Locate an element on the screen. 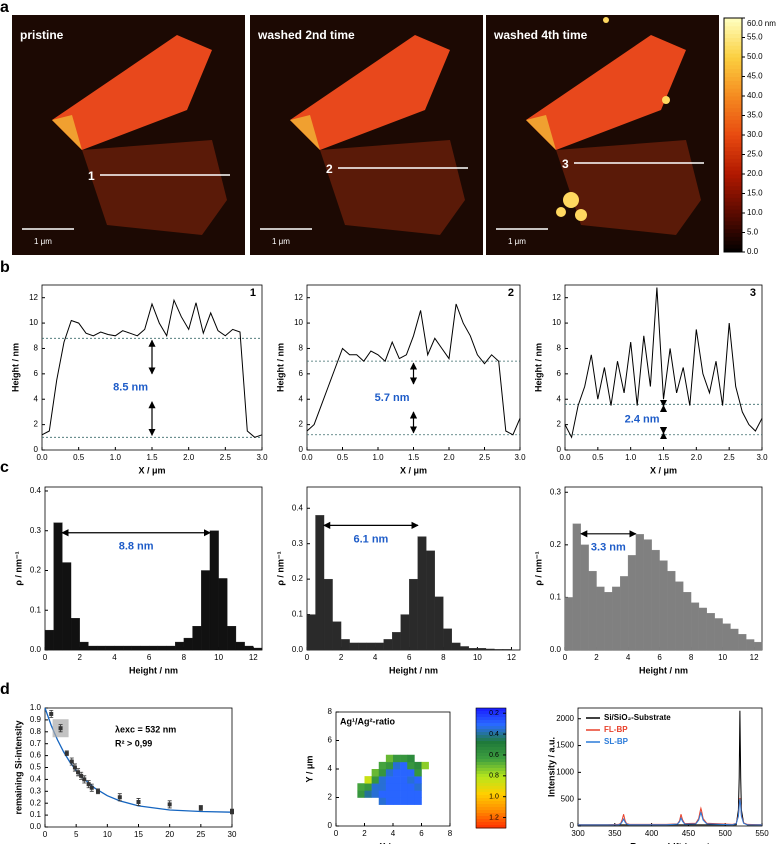 This screenshot has width=782, height=844. annotation: 8.8 nm is located at coordinates (136, 547).